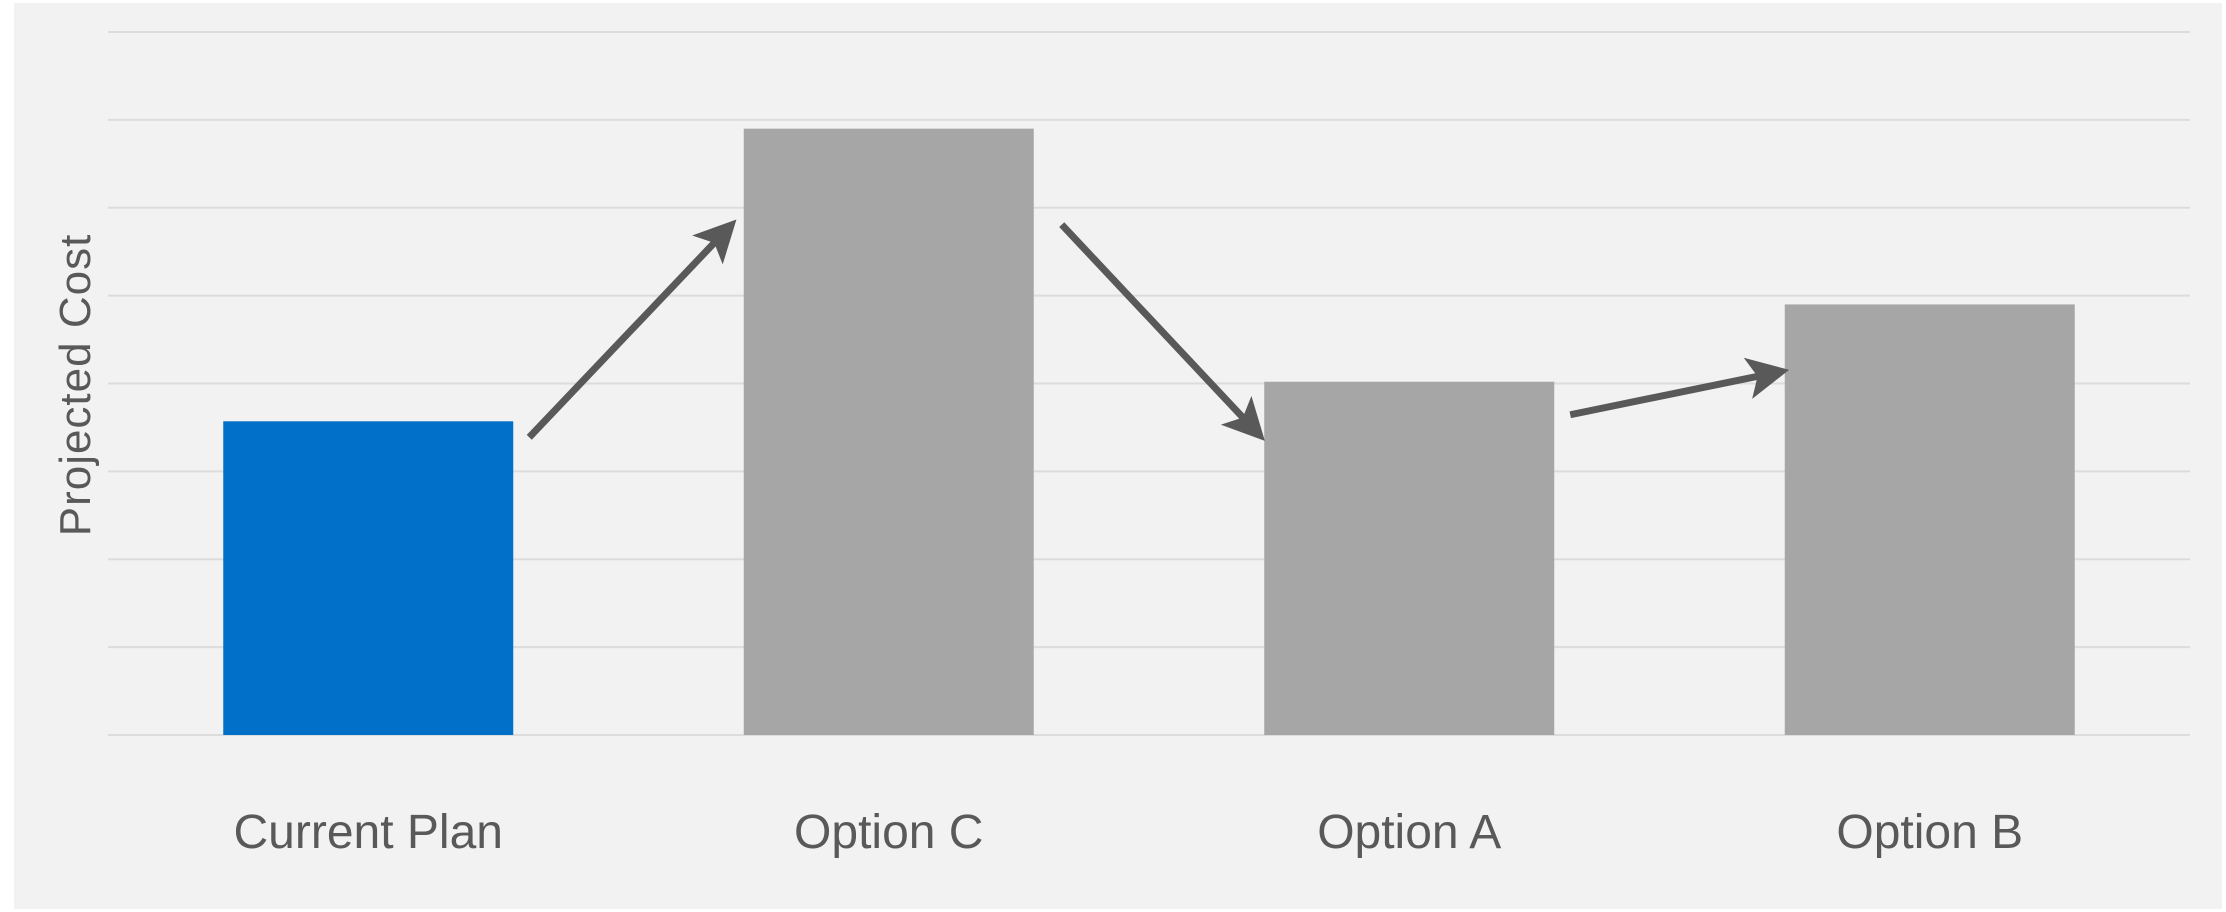  I want to click on category-labels: Current Plan Option C Option A Option B, so click(1129, 832).